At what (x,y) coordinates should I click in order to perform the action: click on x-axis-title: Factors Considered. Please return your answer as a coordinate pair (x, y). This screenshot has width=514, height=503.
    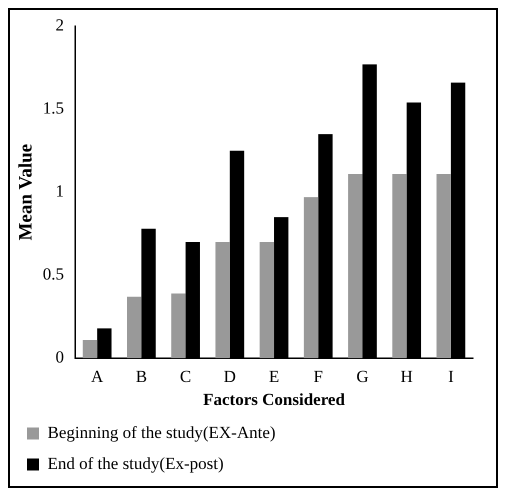
    Looking at the image, I should click on (274, 400).